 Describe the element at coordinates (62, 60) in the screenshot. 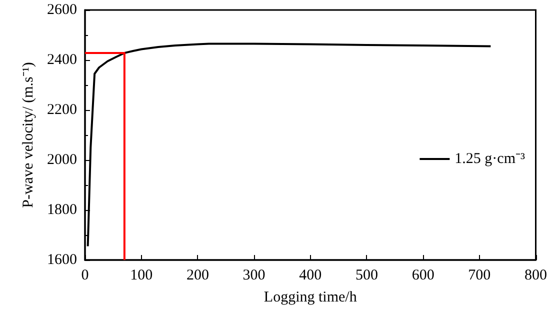

I see `y-tick-label: 2400` at that location.